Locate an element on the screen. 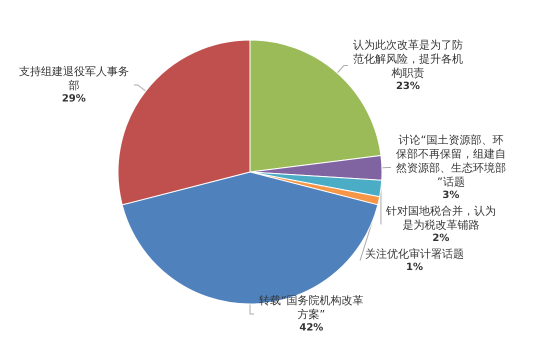  slice-label: 讨论“国土资源部、环保部不再保留，组建自然资源部、生态环境部”话题 is located at coordinates (451, 161).